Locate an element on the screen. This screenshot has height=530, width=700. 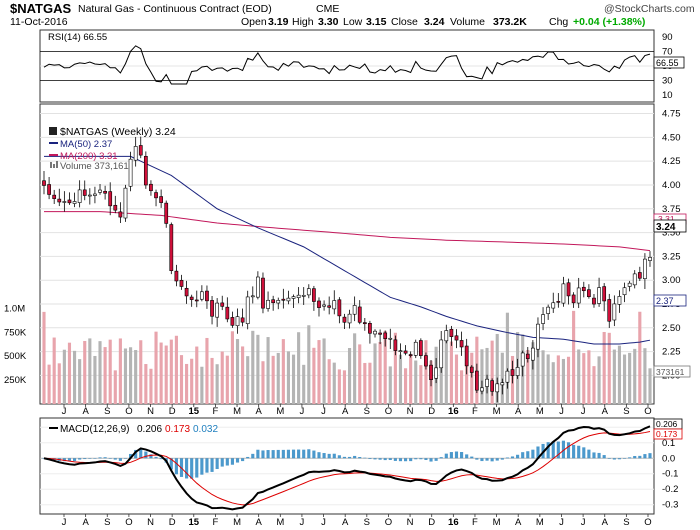
x-tick-label: M is located at coordinates (237, 522).